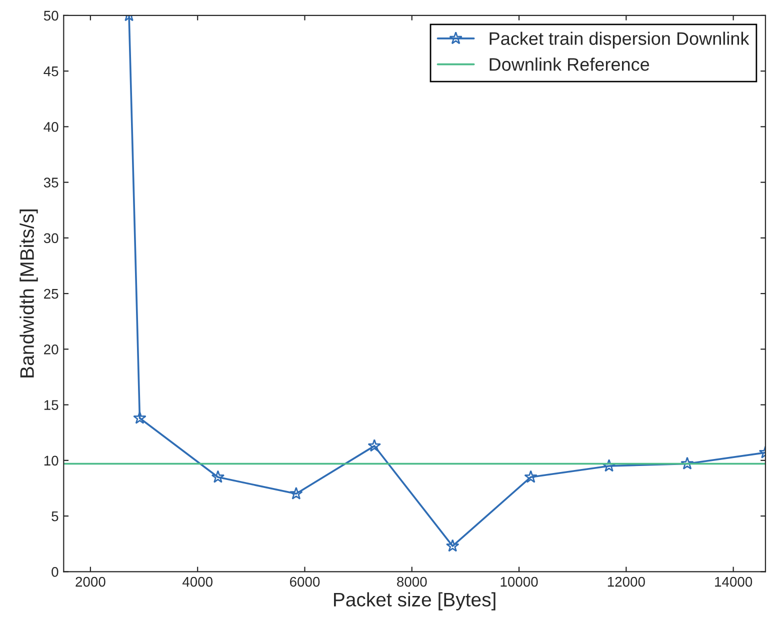 The height and width of the screenshot is (618, 767). Describe the element at coordinates (51, 238) in the screenshot. I see `y-tick-label: 30` at that location.